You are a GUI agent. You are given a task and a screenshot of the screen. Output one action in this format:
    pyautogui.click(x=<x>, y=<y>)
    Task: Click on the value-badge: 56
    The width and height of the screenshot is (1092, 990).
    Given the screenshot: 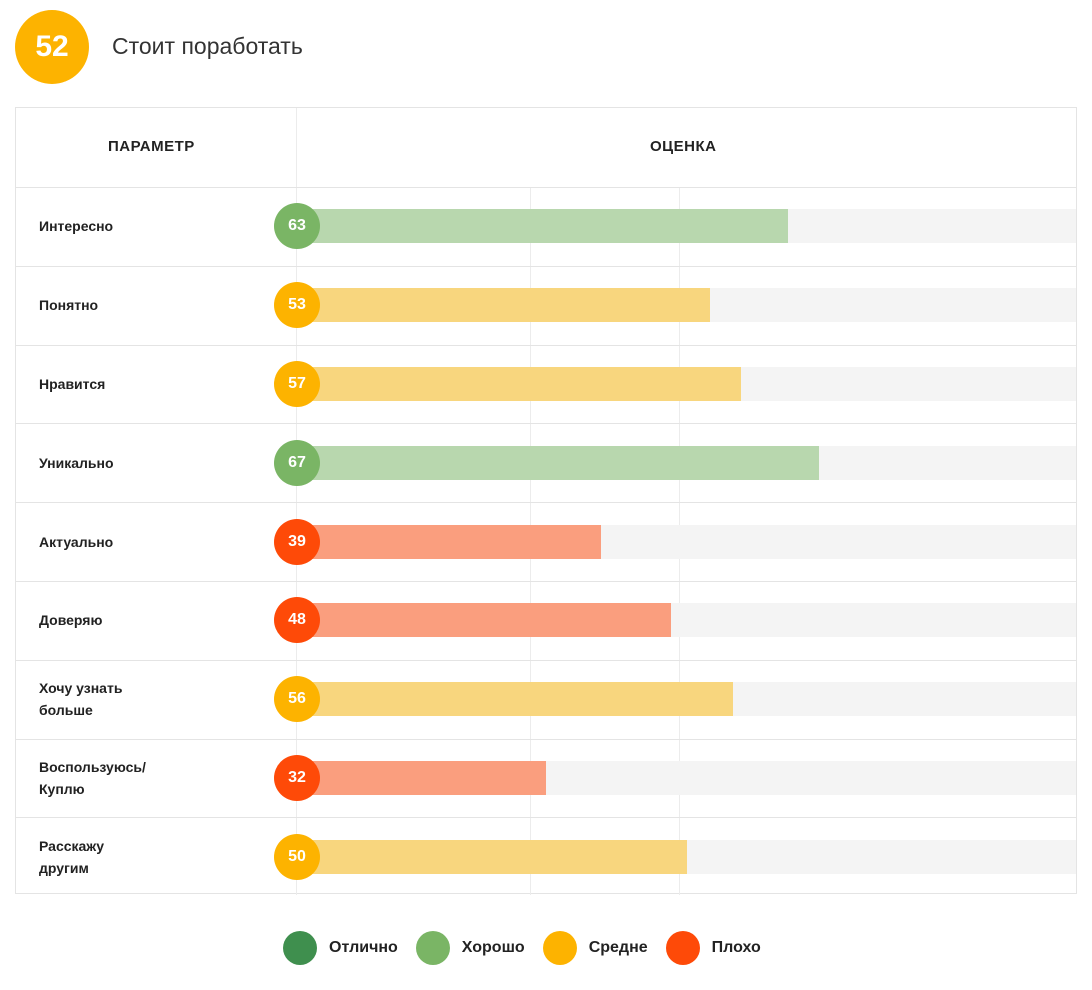 What is the action you would take?
    pyautogui.click(x=297, y=699)
    